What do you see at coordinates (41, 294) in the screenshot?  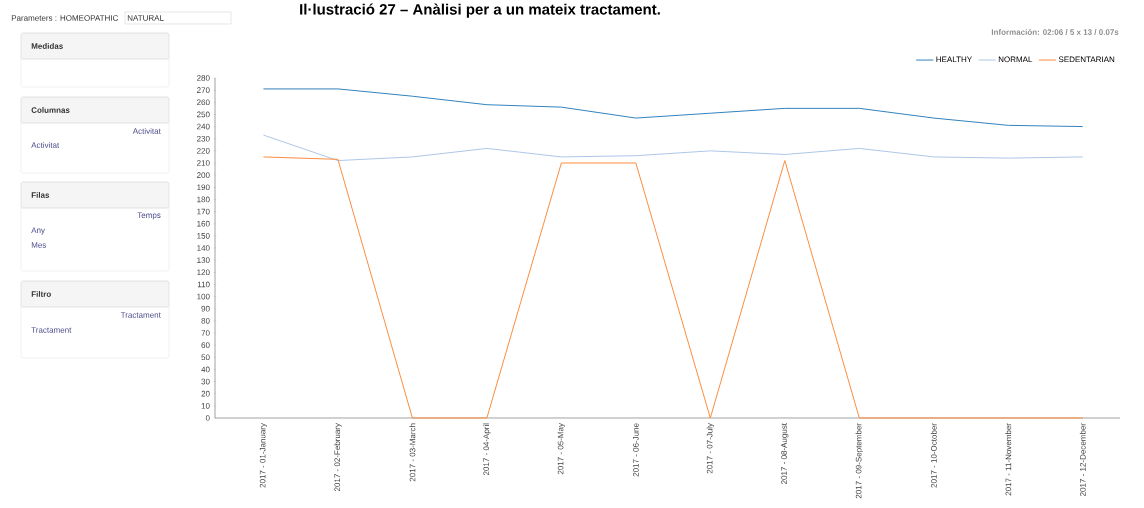 I see `text: Filtro` at bounding box center [41, 294].